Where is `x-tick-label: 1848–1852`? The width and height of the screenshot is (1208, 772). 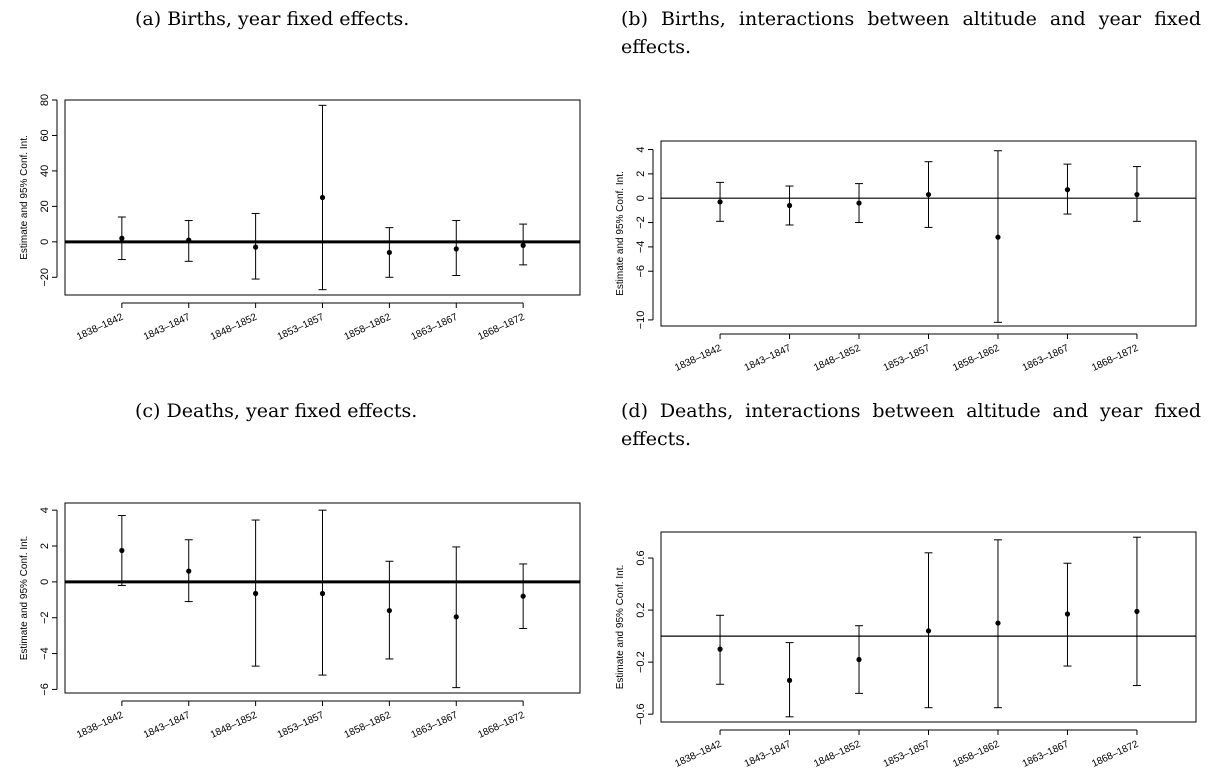
x-tick-label: 1848–1852 is located at coordinates (837, 754).